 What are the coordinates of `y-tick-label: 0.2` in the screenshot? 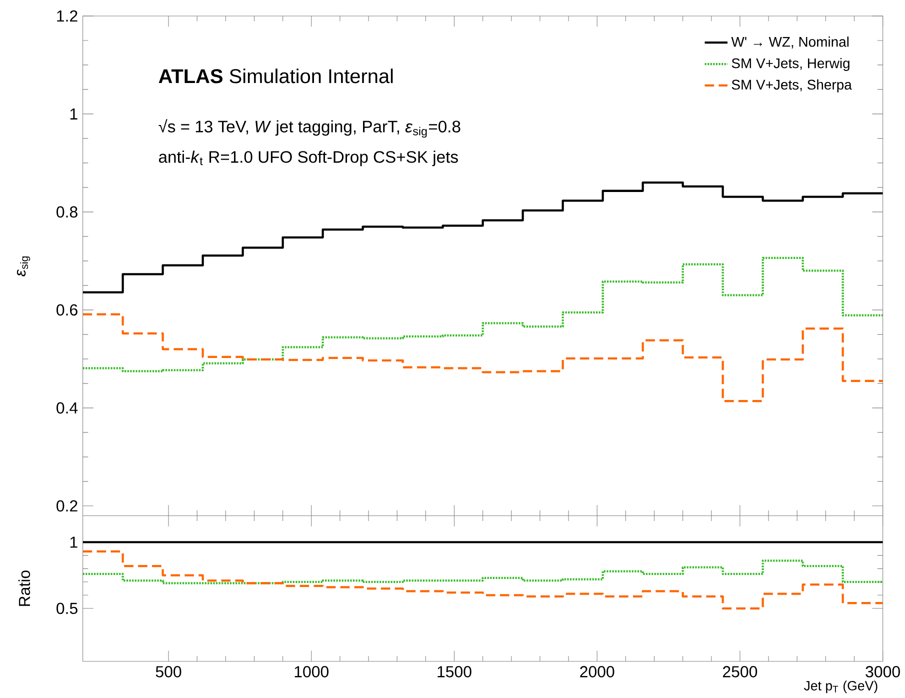 It's located at (67, 506).